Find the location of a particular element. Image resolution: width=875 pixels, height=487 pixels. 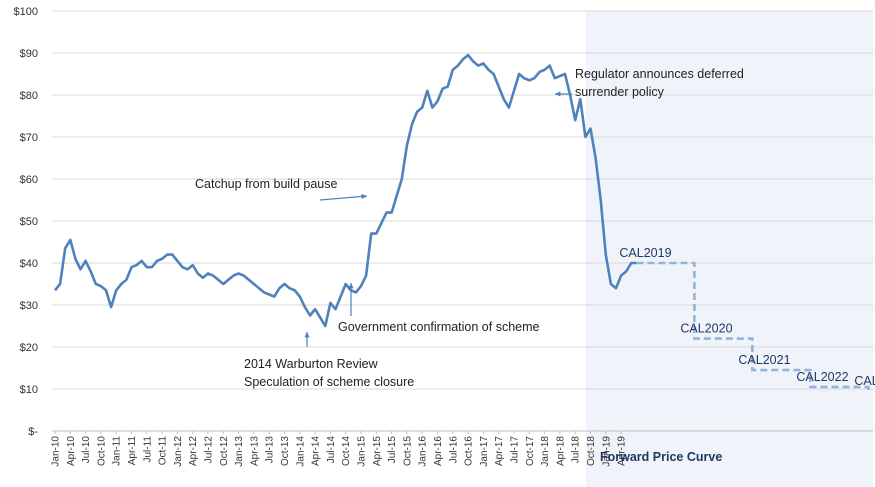

x-tick-label: Jan-15 is located at coordinates (362, 451).